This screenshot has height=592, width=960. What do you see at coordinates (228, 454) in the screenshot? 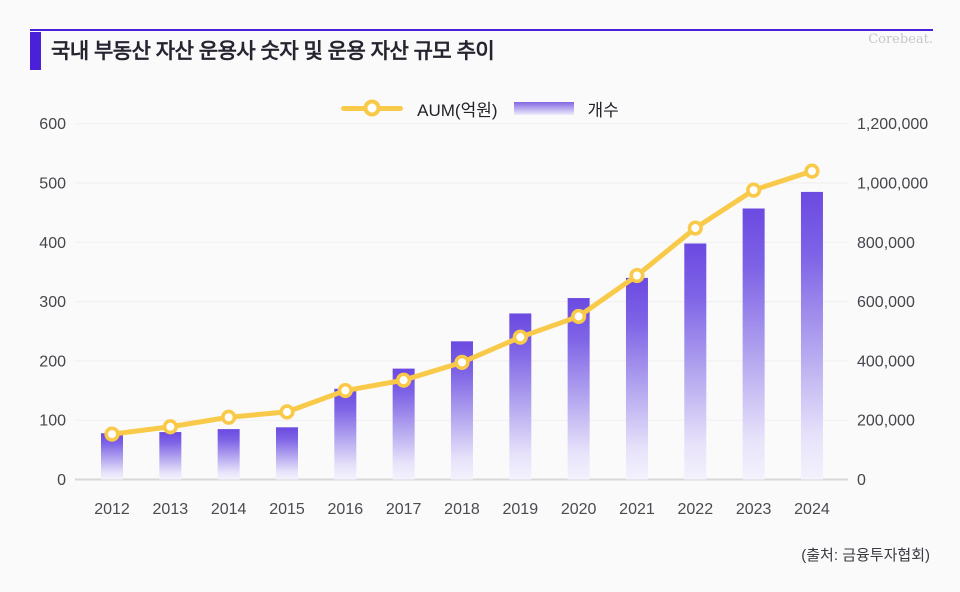
I see `bar-2014` at bounding box center [228, 454].